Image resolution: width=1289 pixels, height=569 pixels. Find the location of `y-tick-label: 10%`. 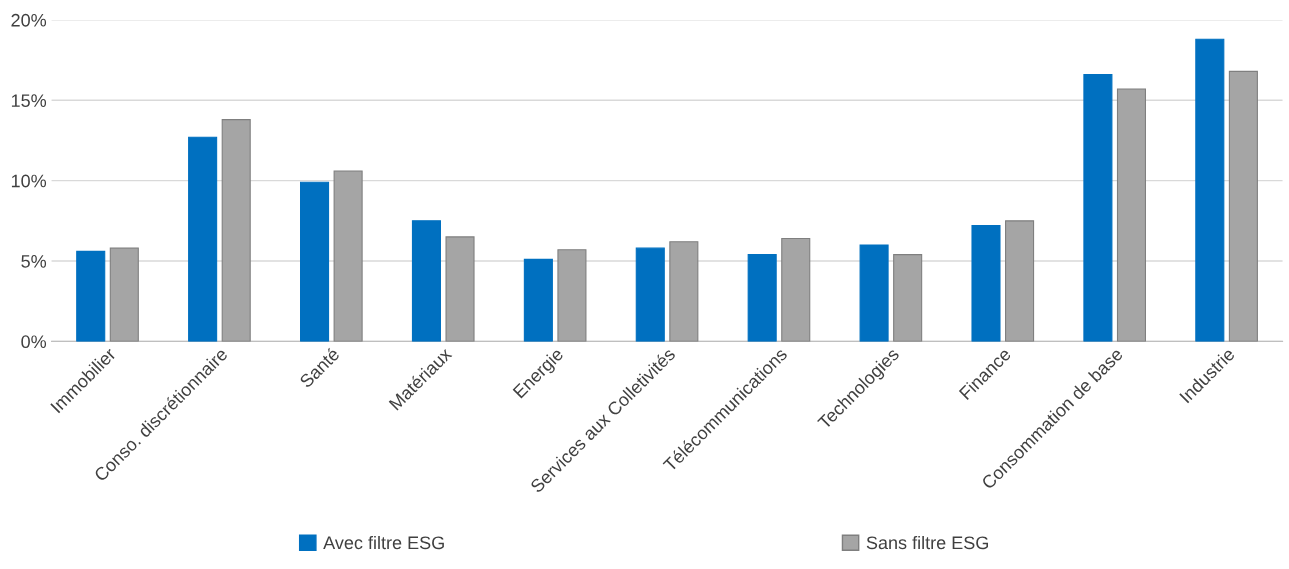

y-tick-label: 10% is located at coordinates (29, 181).